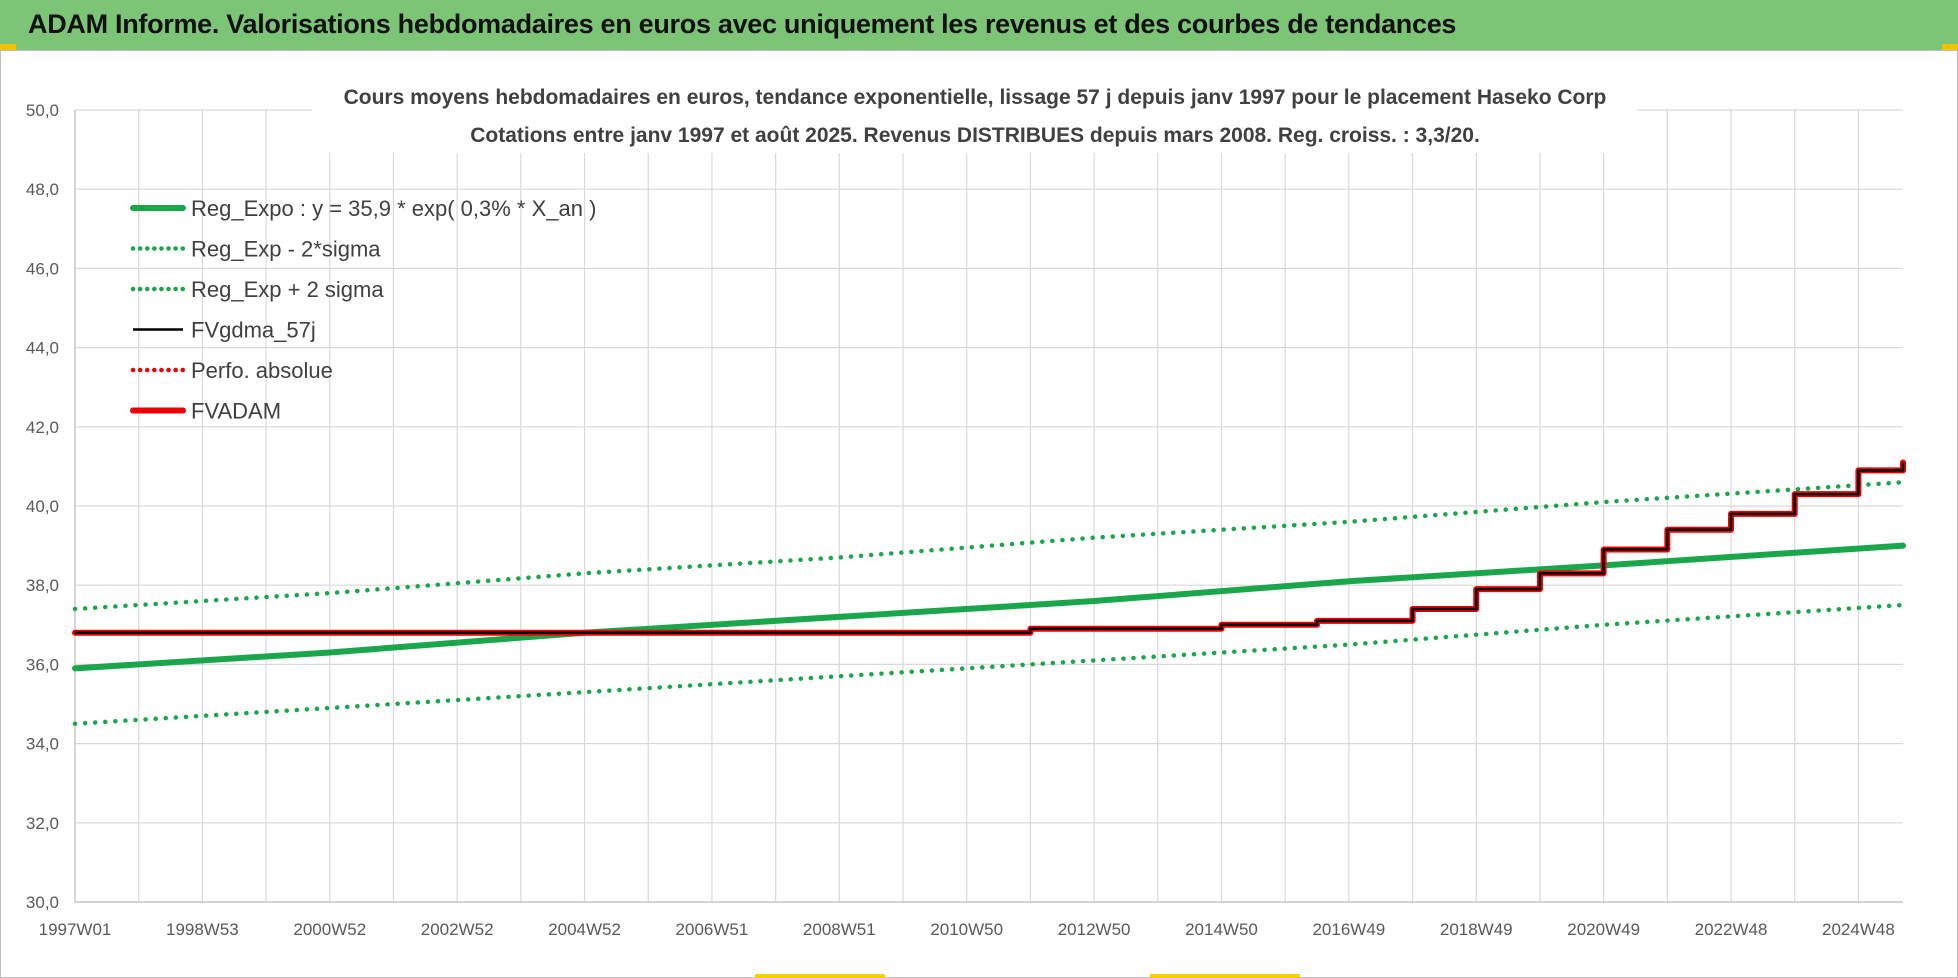 This screenshot has width=1958, height=978. What do you see at coordinates (1094, 929) in the screenshot?
I see `x-tick-label: 2012W50` at bounding box center [1094, 929].